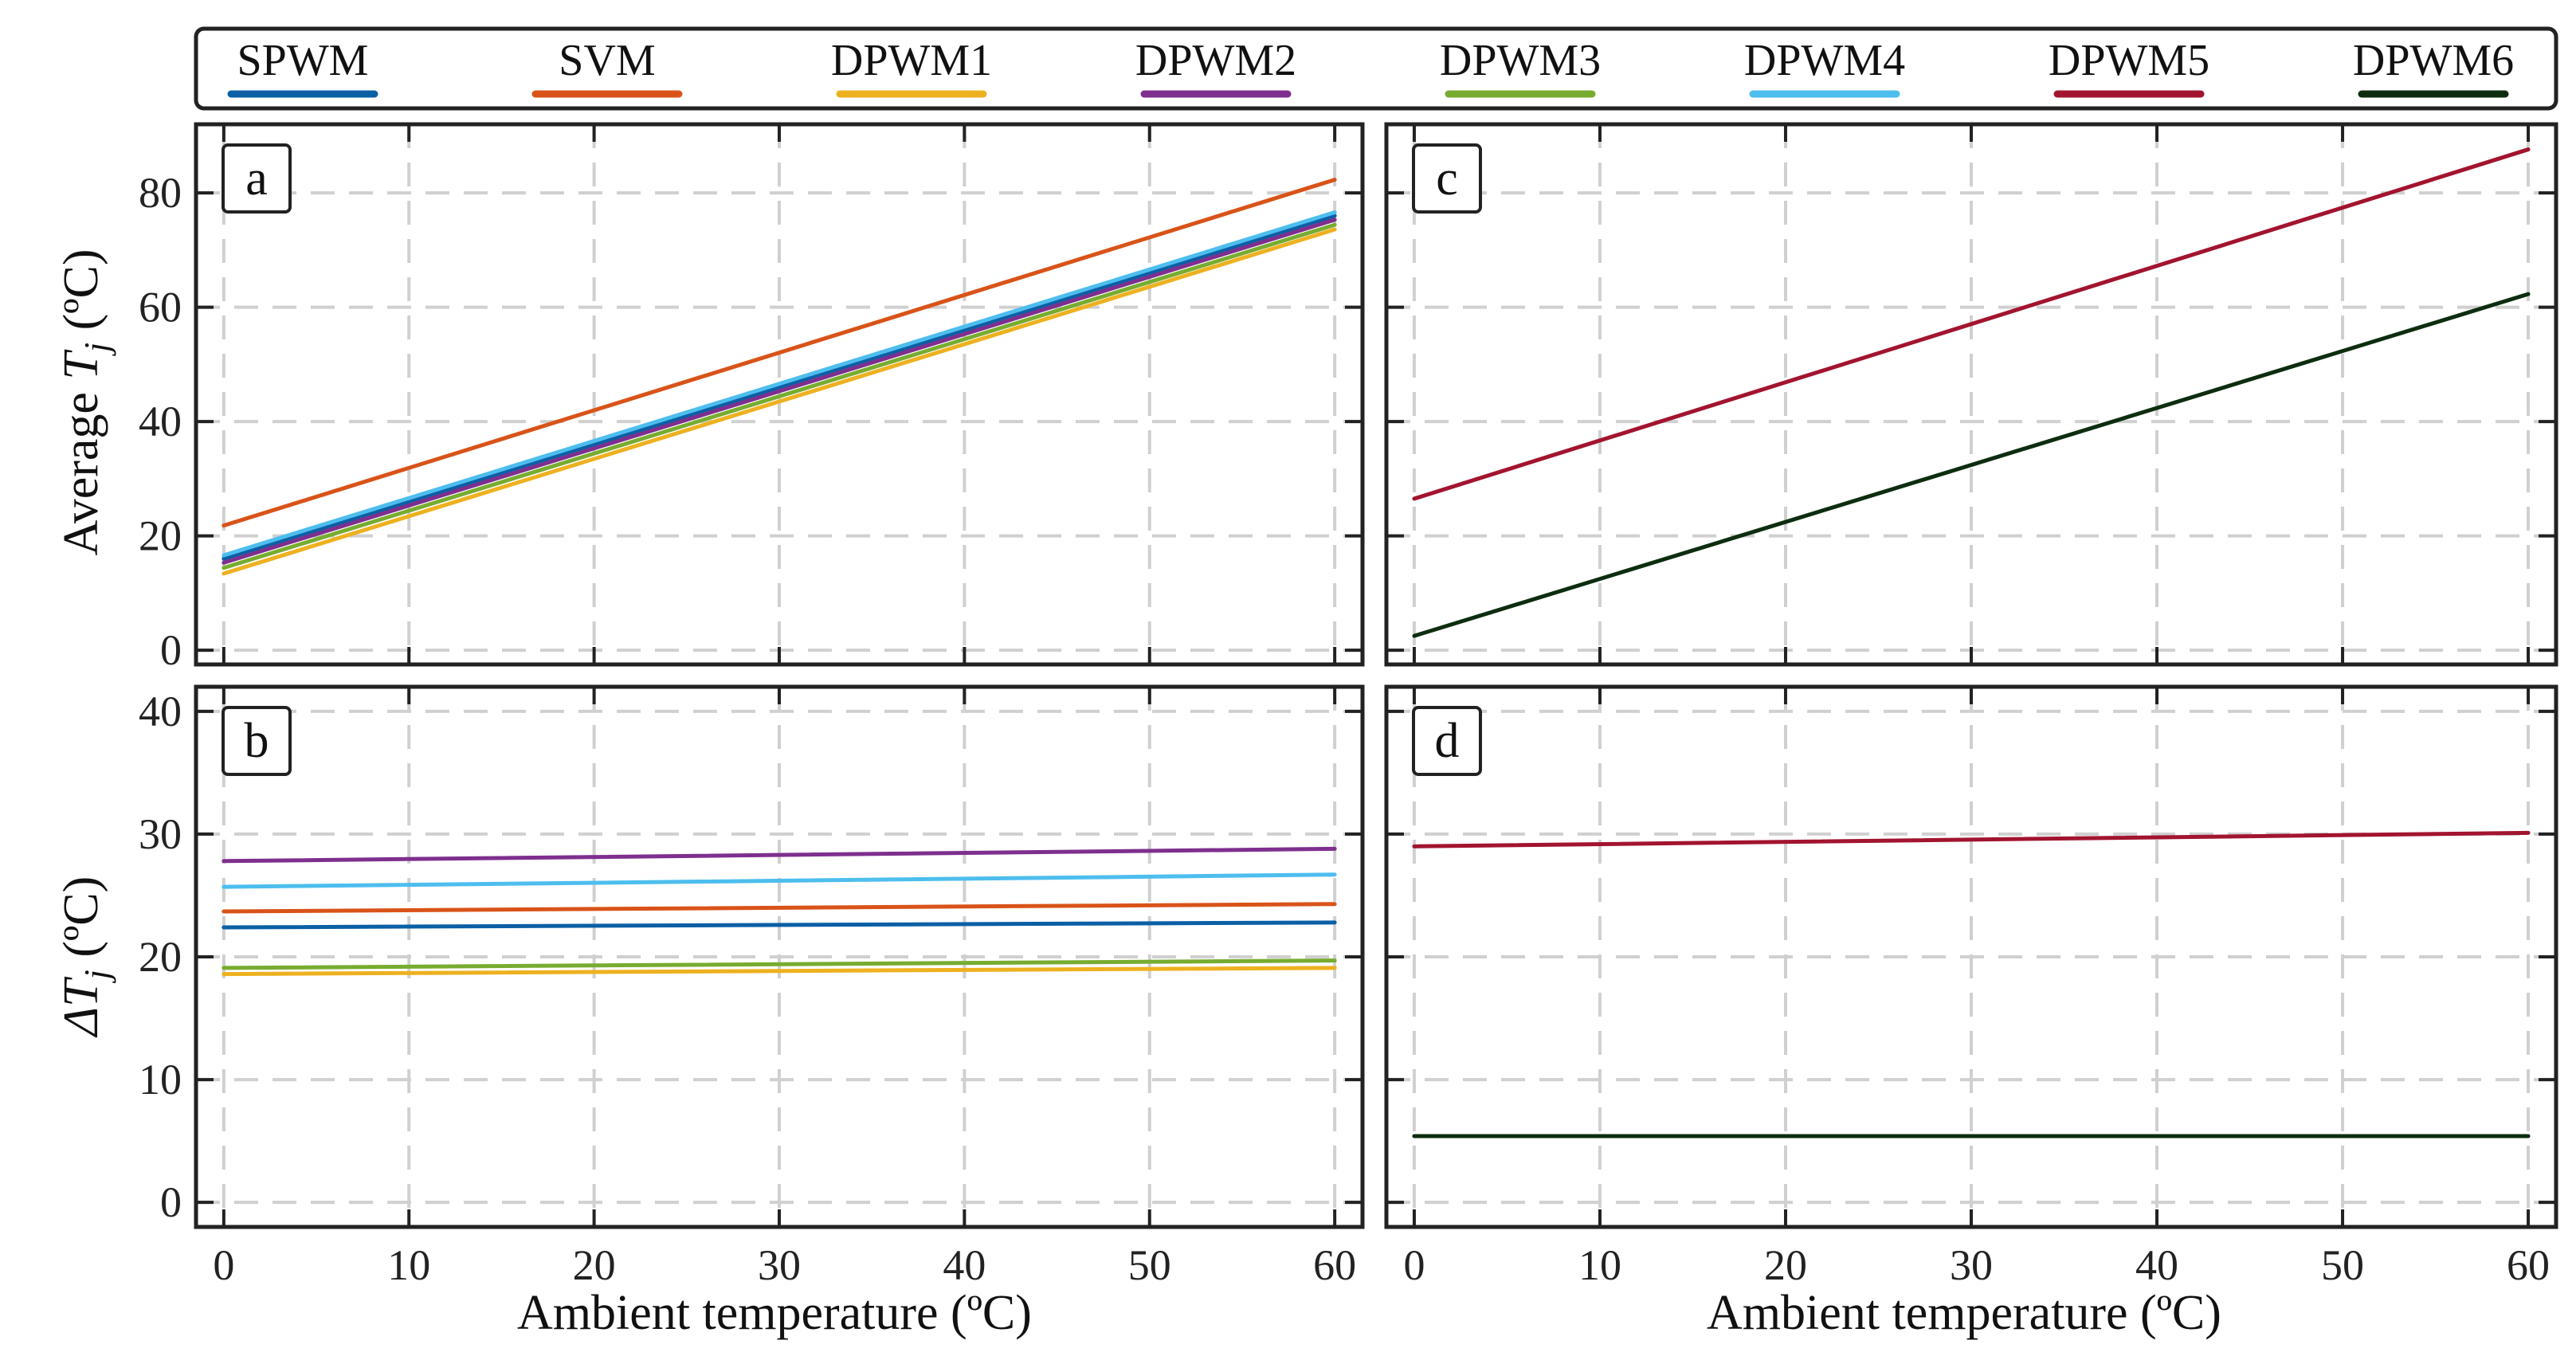  I want to click on legend-item-dpwm6: DPWM6, so click(2433, 67).